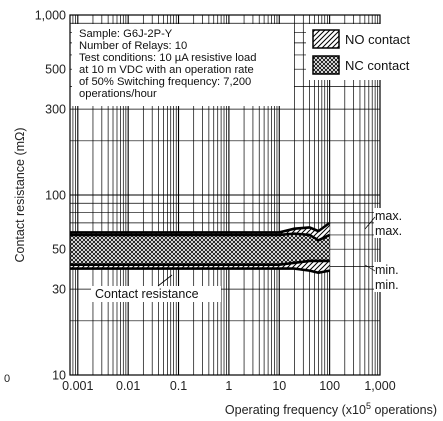 The height and width of the screenshot is (421, 443). What do you see at coordinates (55, 110) in the screenshot?
I see `y-tick-label: 300` at bounding box center [55, 110].